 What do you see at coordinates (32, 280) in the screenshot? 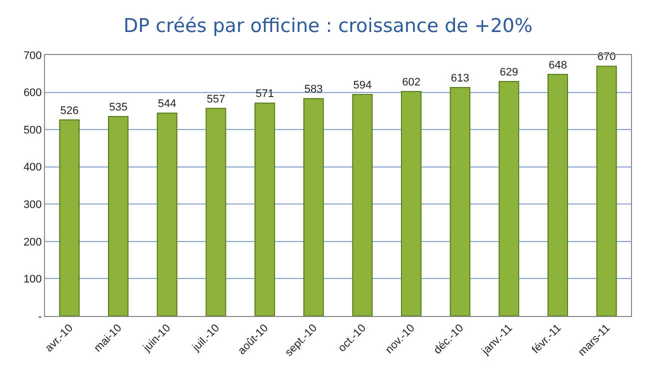
I see `y-tick-label: 100` at bounding box center [32, 280].